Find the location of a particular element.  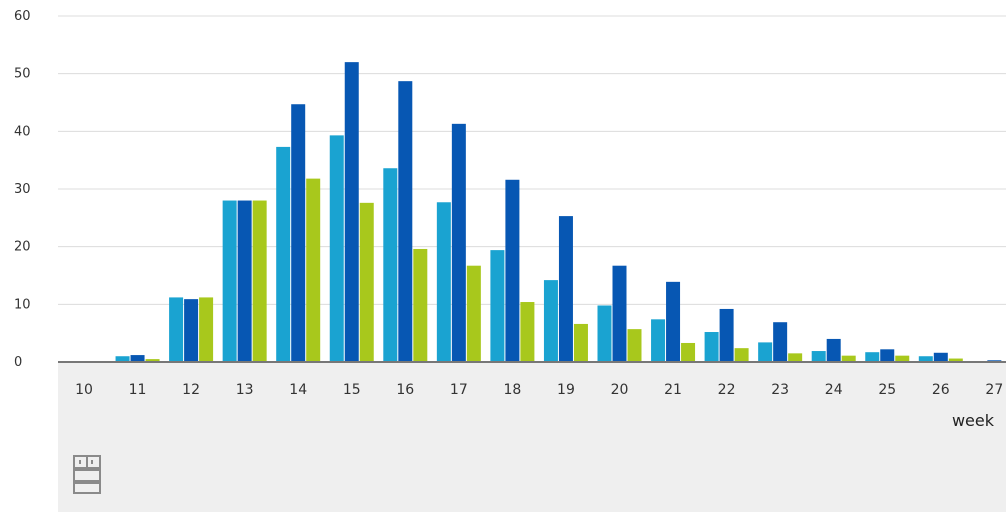

x-tick-label: 11 is located at coordinates (138, 390).